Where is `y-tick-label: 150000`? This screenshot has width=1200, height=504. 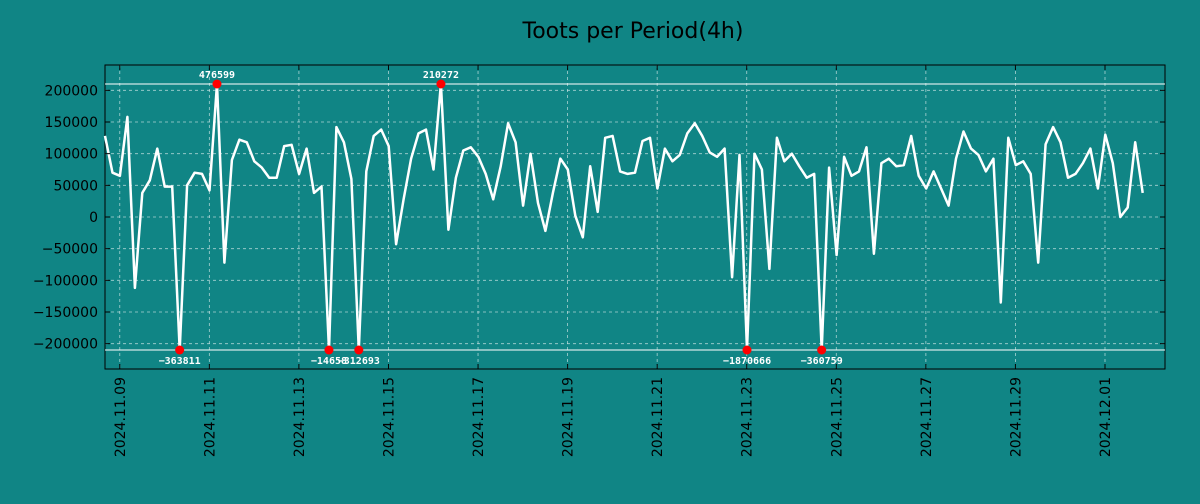 y-tick-label: 150000 is located at coordinates (71, 123).